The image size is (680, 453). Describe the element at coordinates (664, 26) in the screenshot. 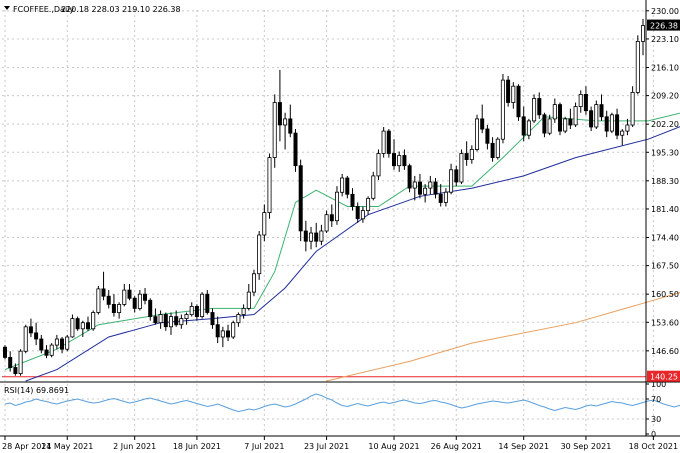

I see `current-price-tag: 226.38` at that location.